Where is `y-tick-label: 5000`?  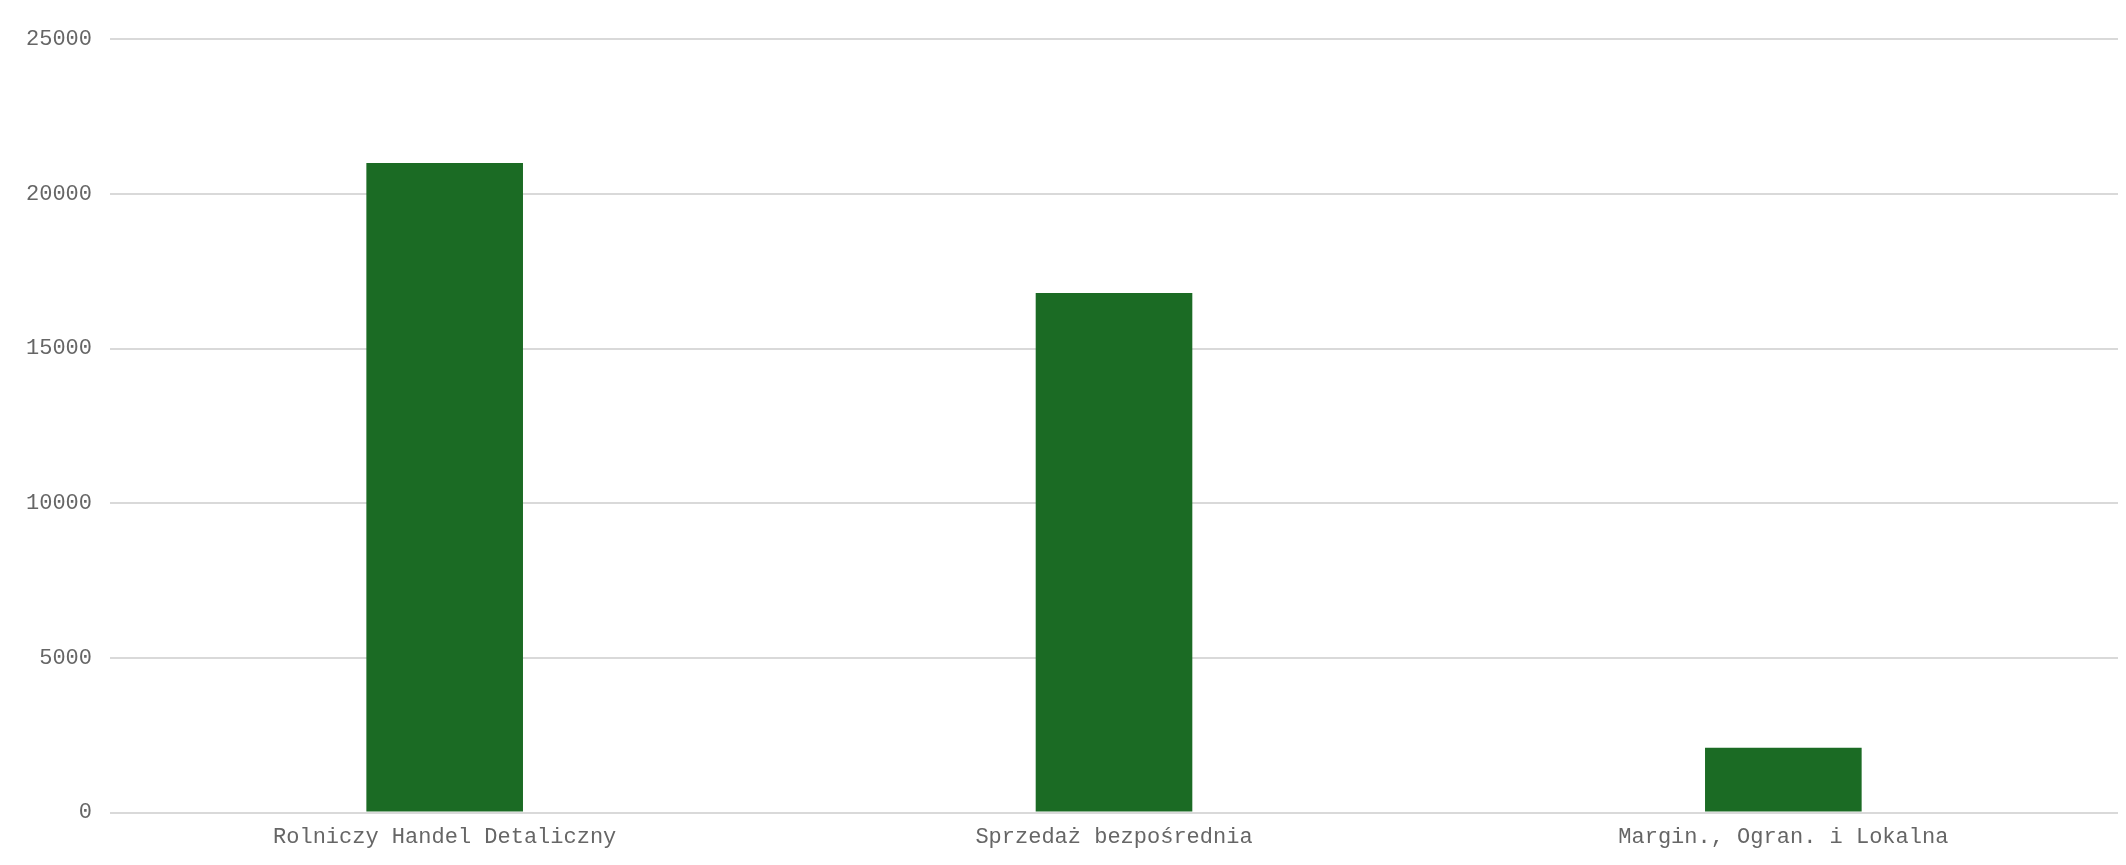 y-tick-label: 5000 is located at coordinates (66, 658).